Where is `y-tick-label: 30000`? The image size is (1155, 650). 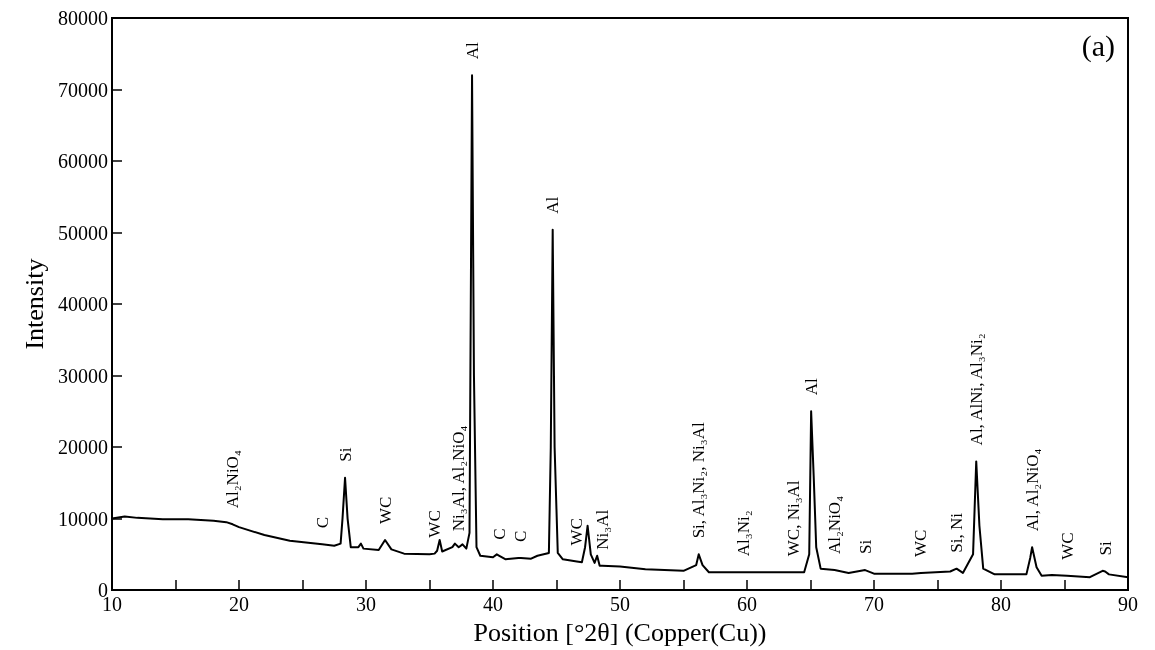
y-tick-label: 30000 is located at coordinates (83, 375).